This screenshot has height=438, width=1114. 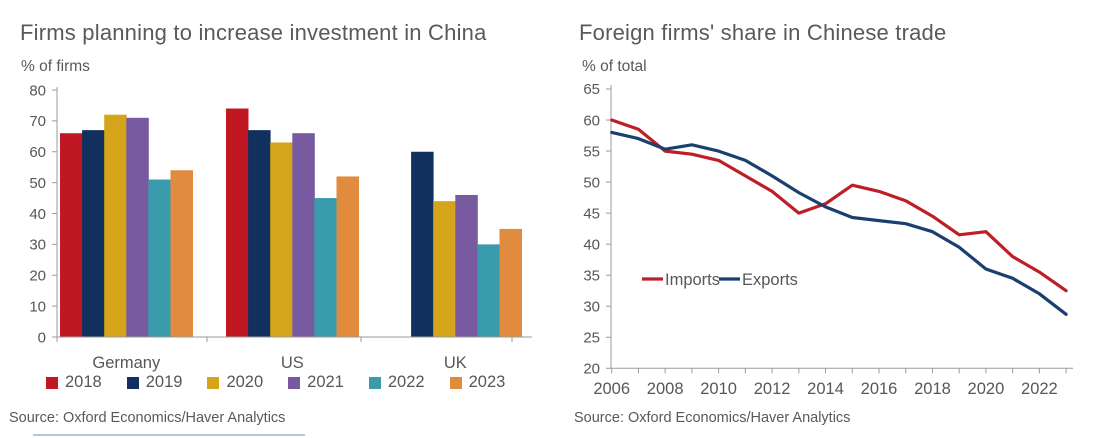 What do you see at coordinates (159, 258) in the screenshot?
I see `bar-2022-Germany` at bounding box center [159, 258].